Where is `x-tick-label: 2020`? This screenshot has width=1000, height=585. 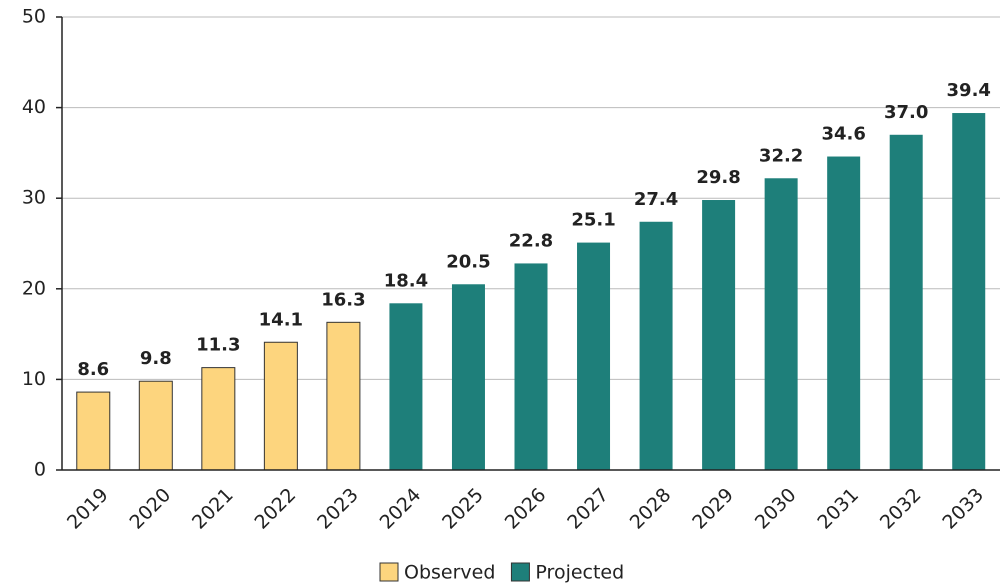 x-tick-label: 2020 is located at coordinates (150, 509).